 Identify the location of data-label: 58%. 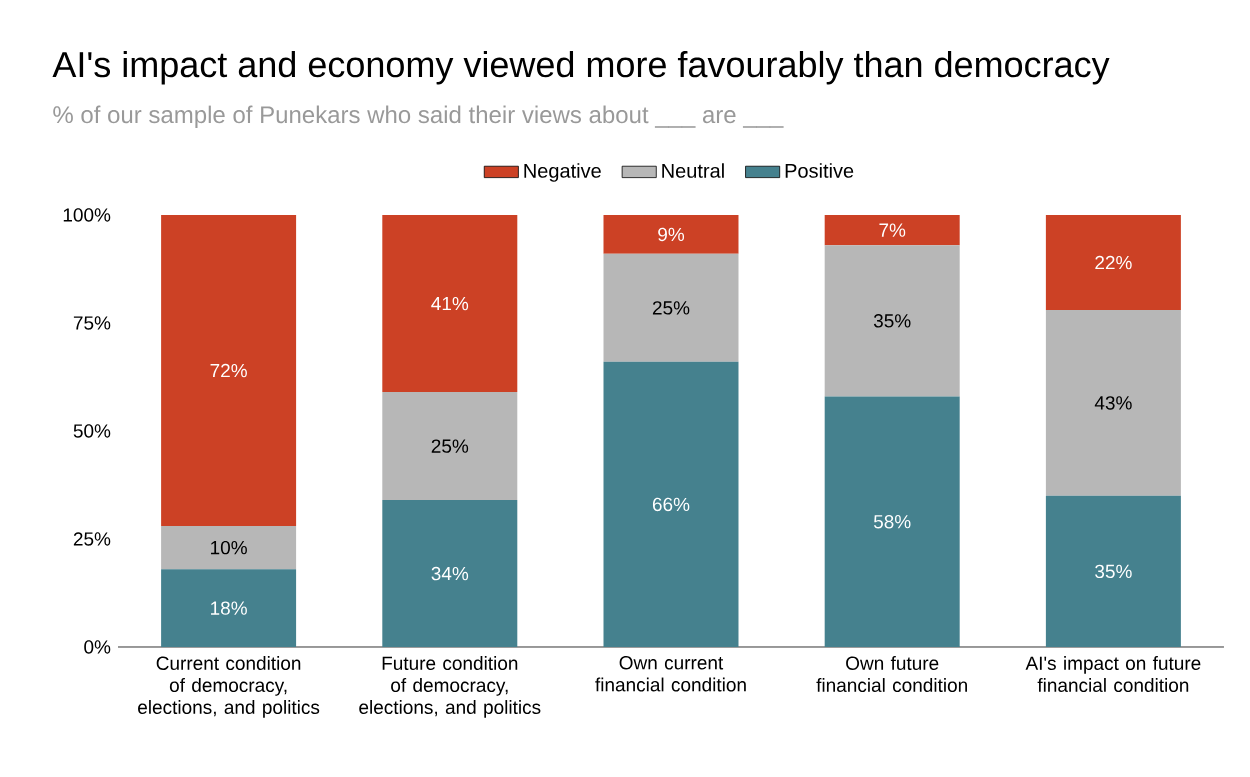
(892, 521).